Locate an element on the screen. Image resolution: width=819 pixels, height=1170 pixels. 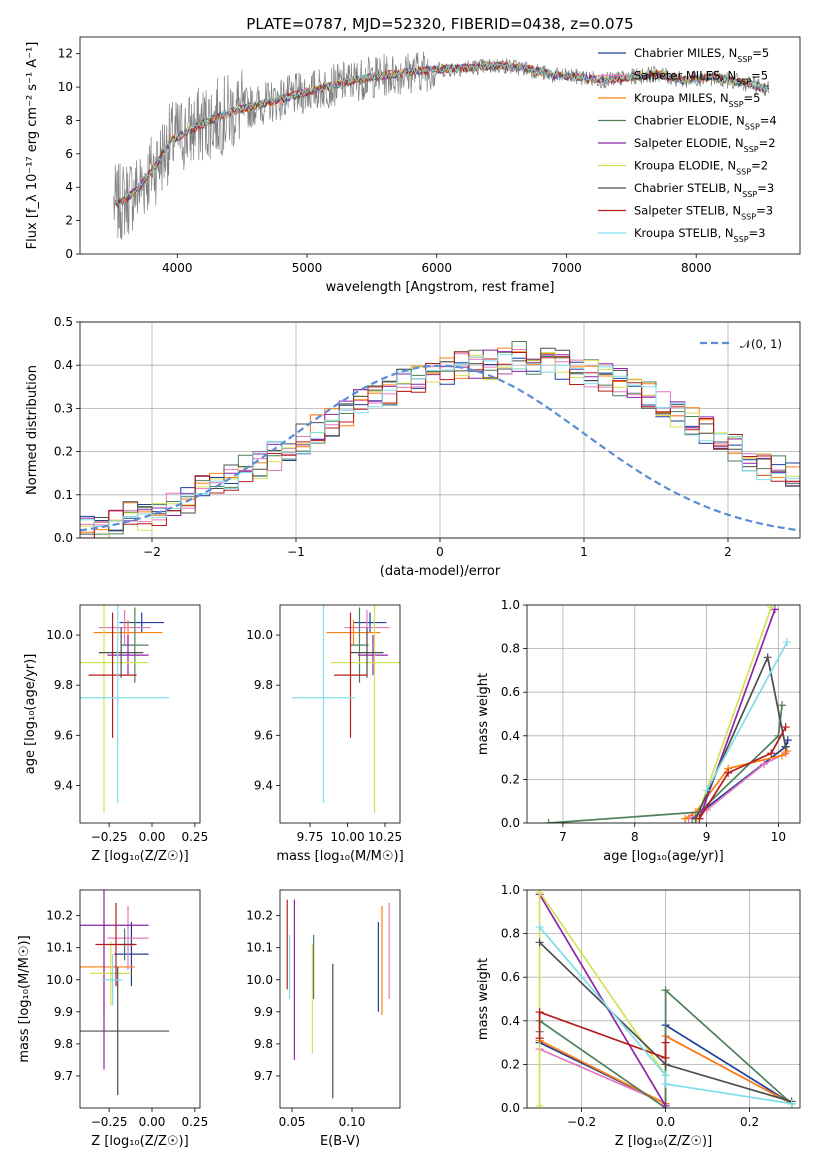
legend-label: Salpeter MILES, NSSP=5 is located at coordinates (701, 78).